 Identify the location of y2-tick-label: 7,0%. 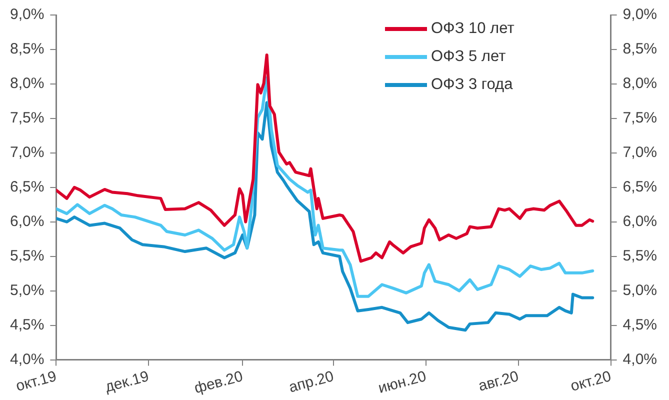
(640, 153).